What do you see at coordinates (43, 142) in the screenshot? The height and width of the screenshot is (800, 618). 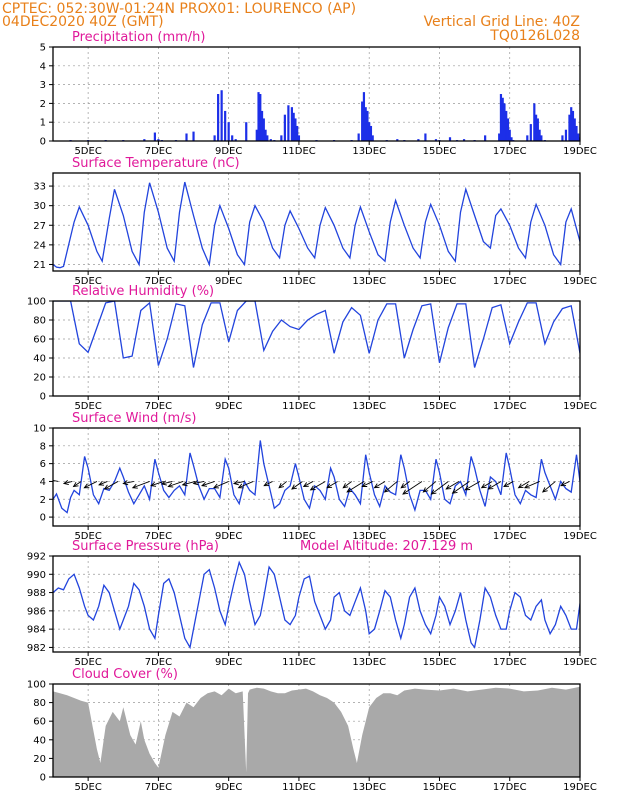 I see `precip-ytick-label: 0` at bounding box center [43, 142].